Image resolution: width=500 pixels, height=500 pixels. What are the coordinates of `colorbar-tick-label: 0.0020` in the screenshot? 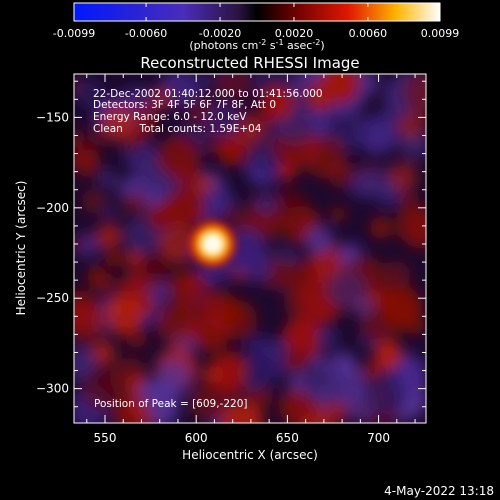 It's located at (294, 33).